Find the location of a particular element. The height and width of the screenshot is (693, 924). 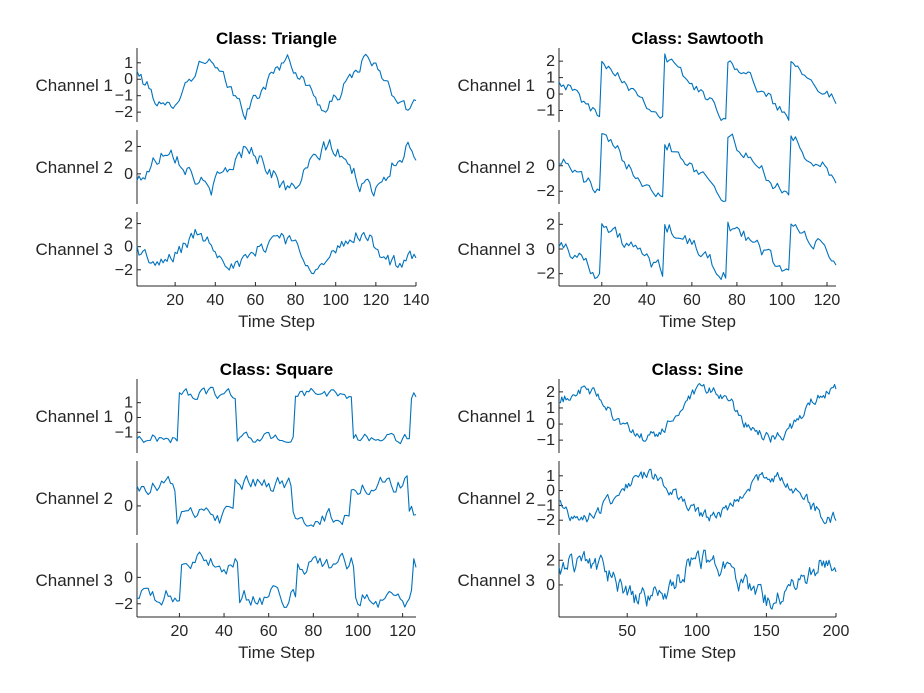

subplot-title: Class: Square is located at coordinates (276, 369).